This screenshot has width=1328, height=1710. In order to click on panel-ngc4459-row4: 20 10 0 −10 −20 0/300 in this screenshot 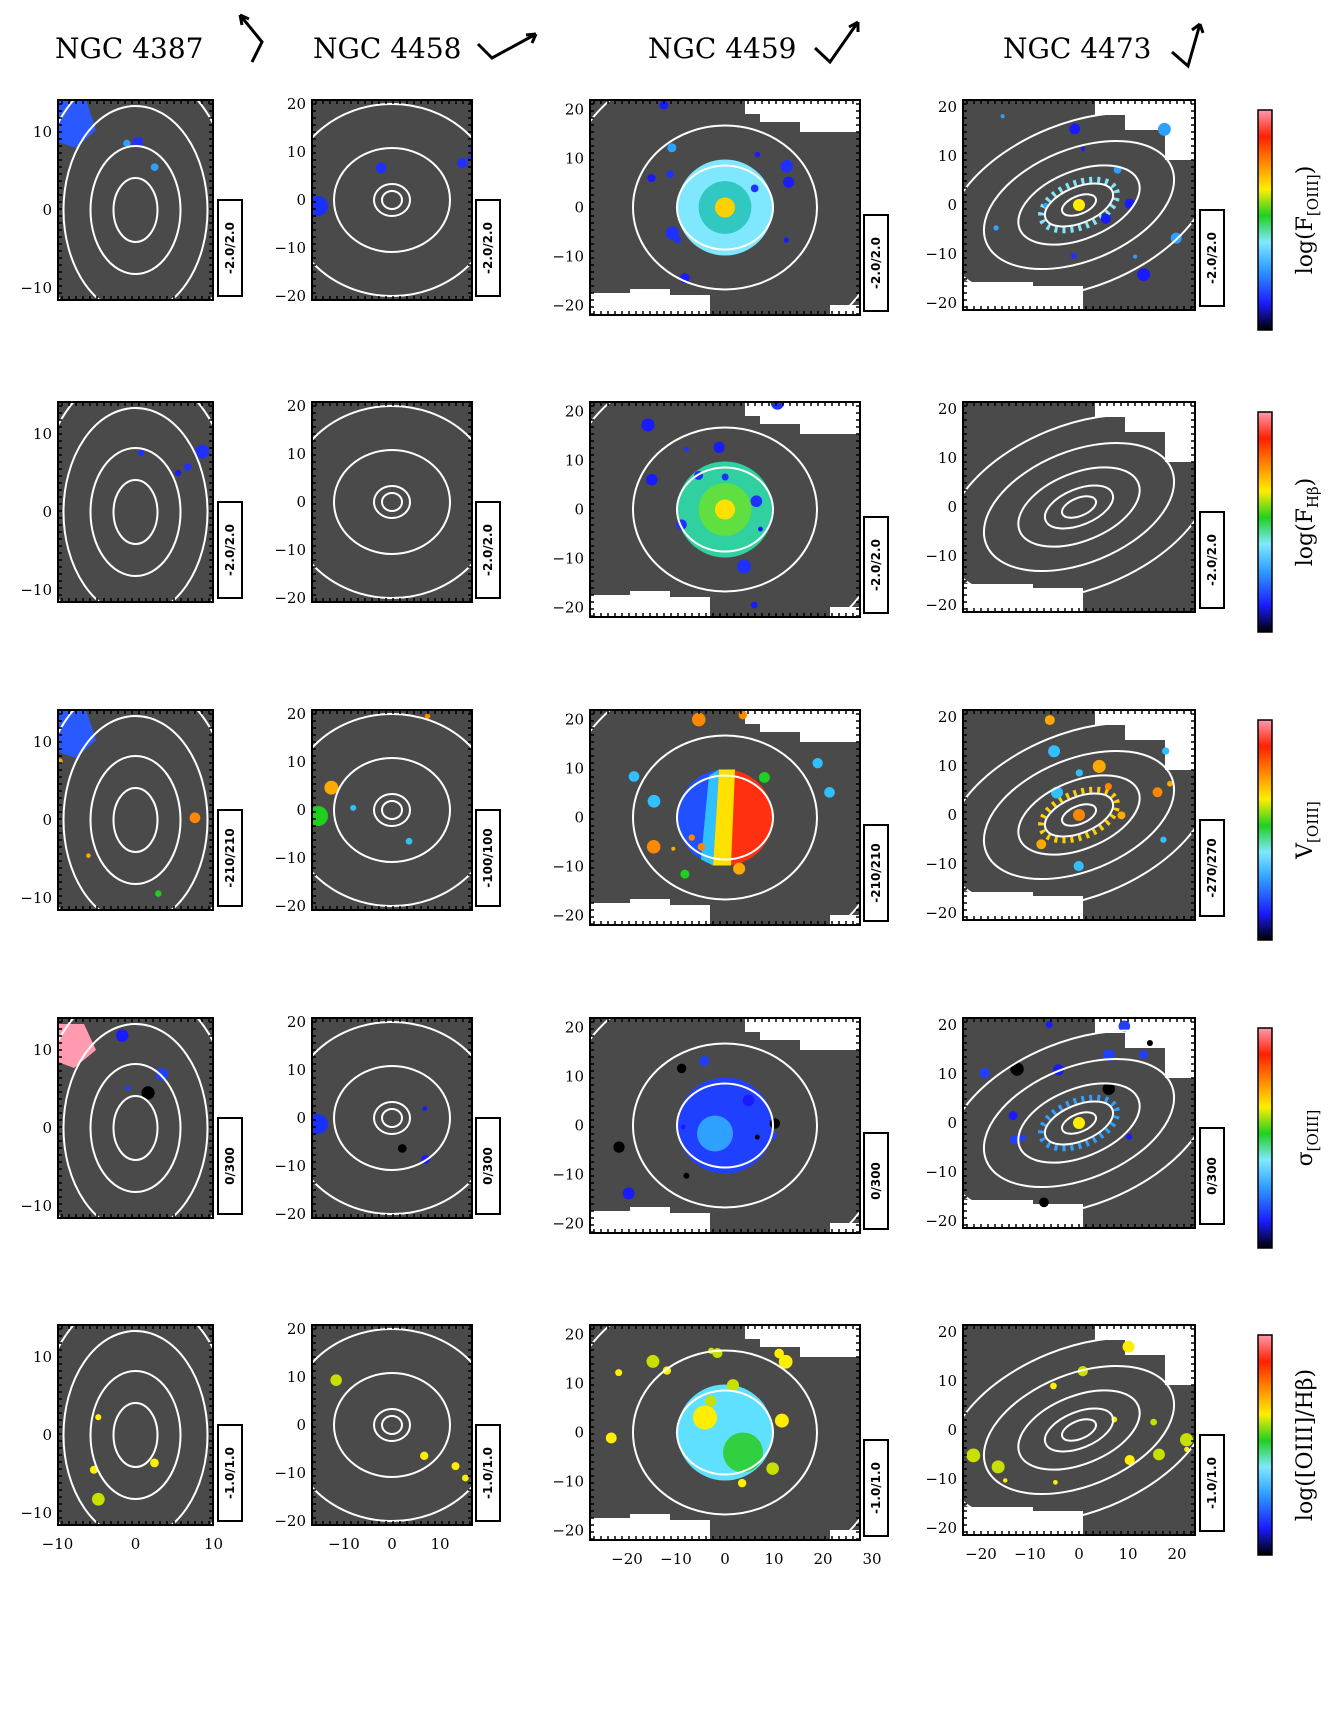, I will do `click(720, 1125)`.